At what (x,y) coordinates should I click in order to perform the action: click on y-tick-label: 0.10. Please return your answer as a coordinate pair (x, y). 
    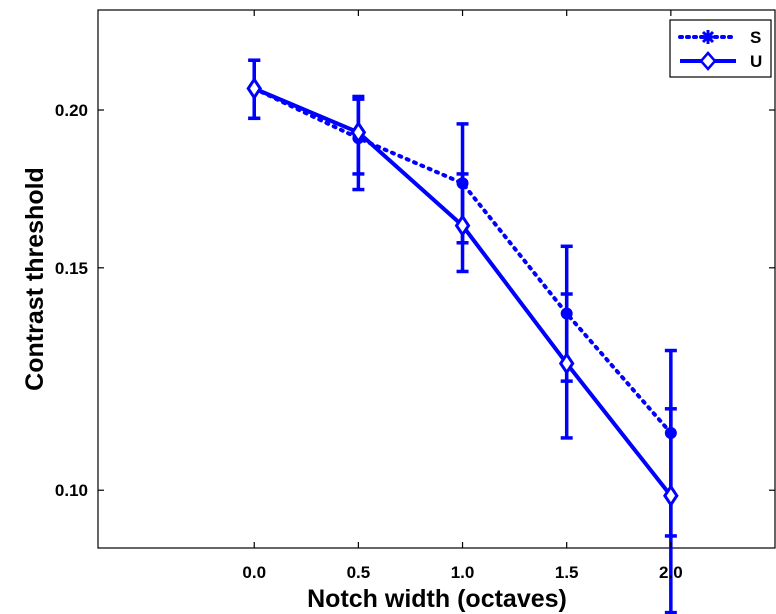
    Looking at the image, I should click on (71, 490).